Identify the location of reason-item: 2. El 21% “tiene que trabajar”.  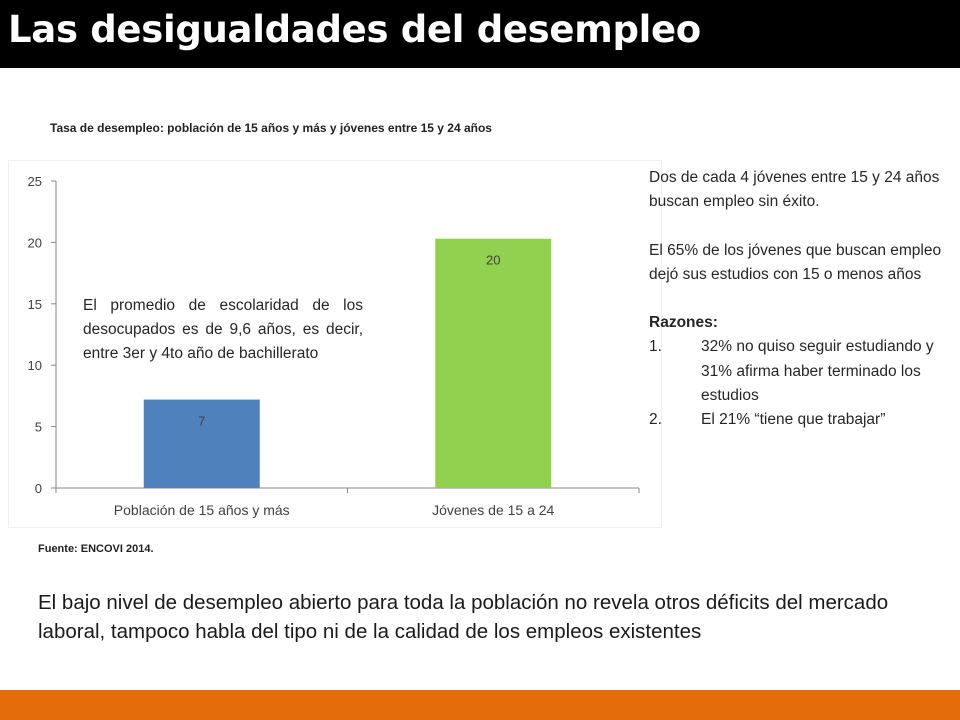
(801, 420).